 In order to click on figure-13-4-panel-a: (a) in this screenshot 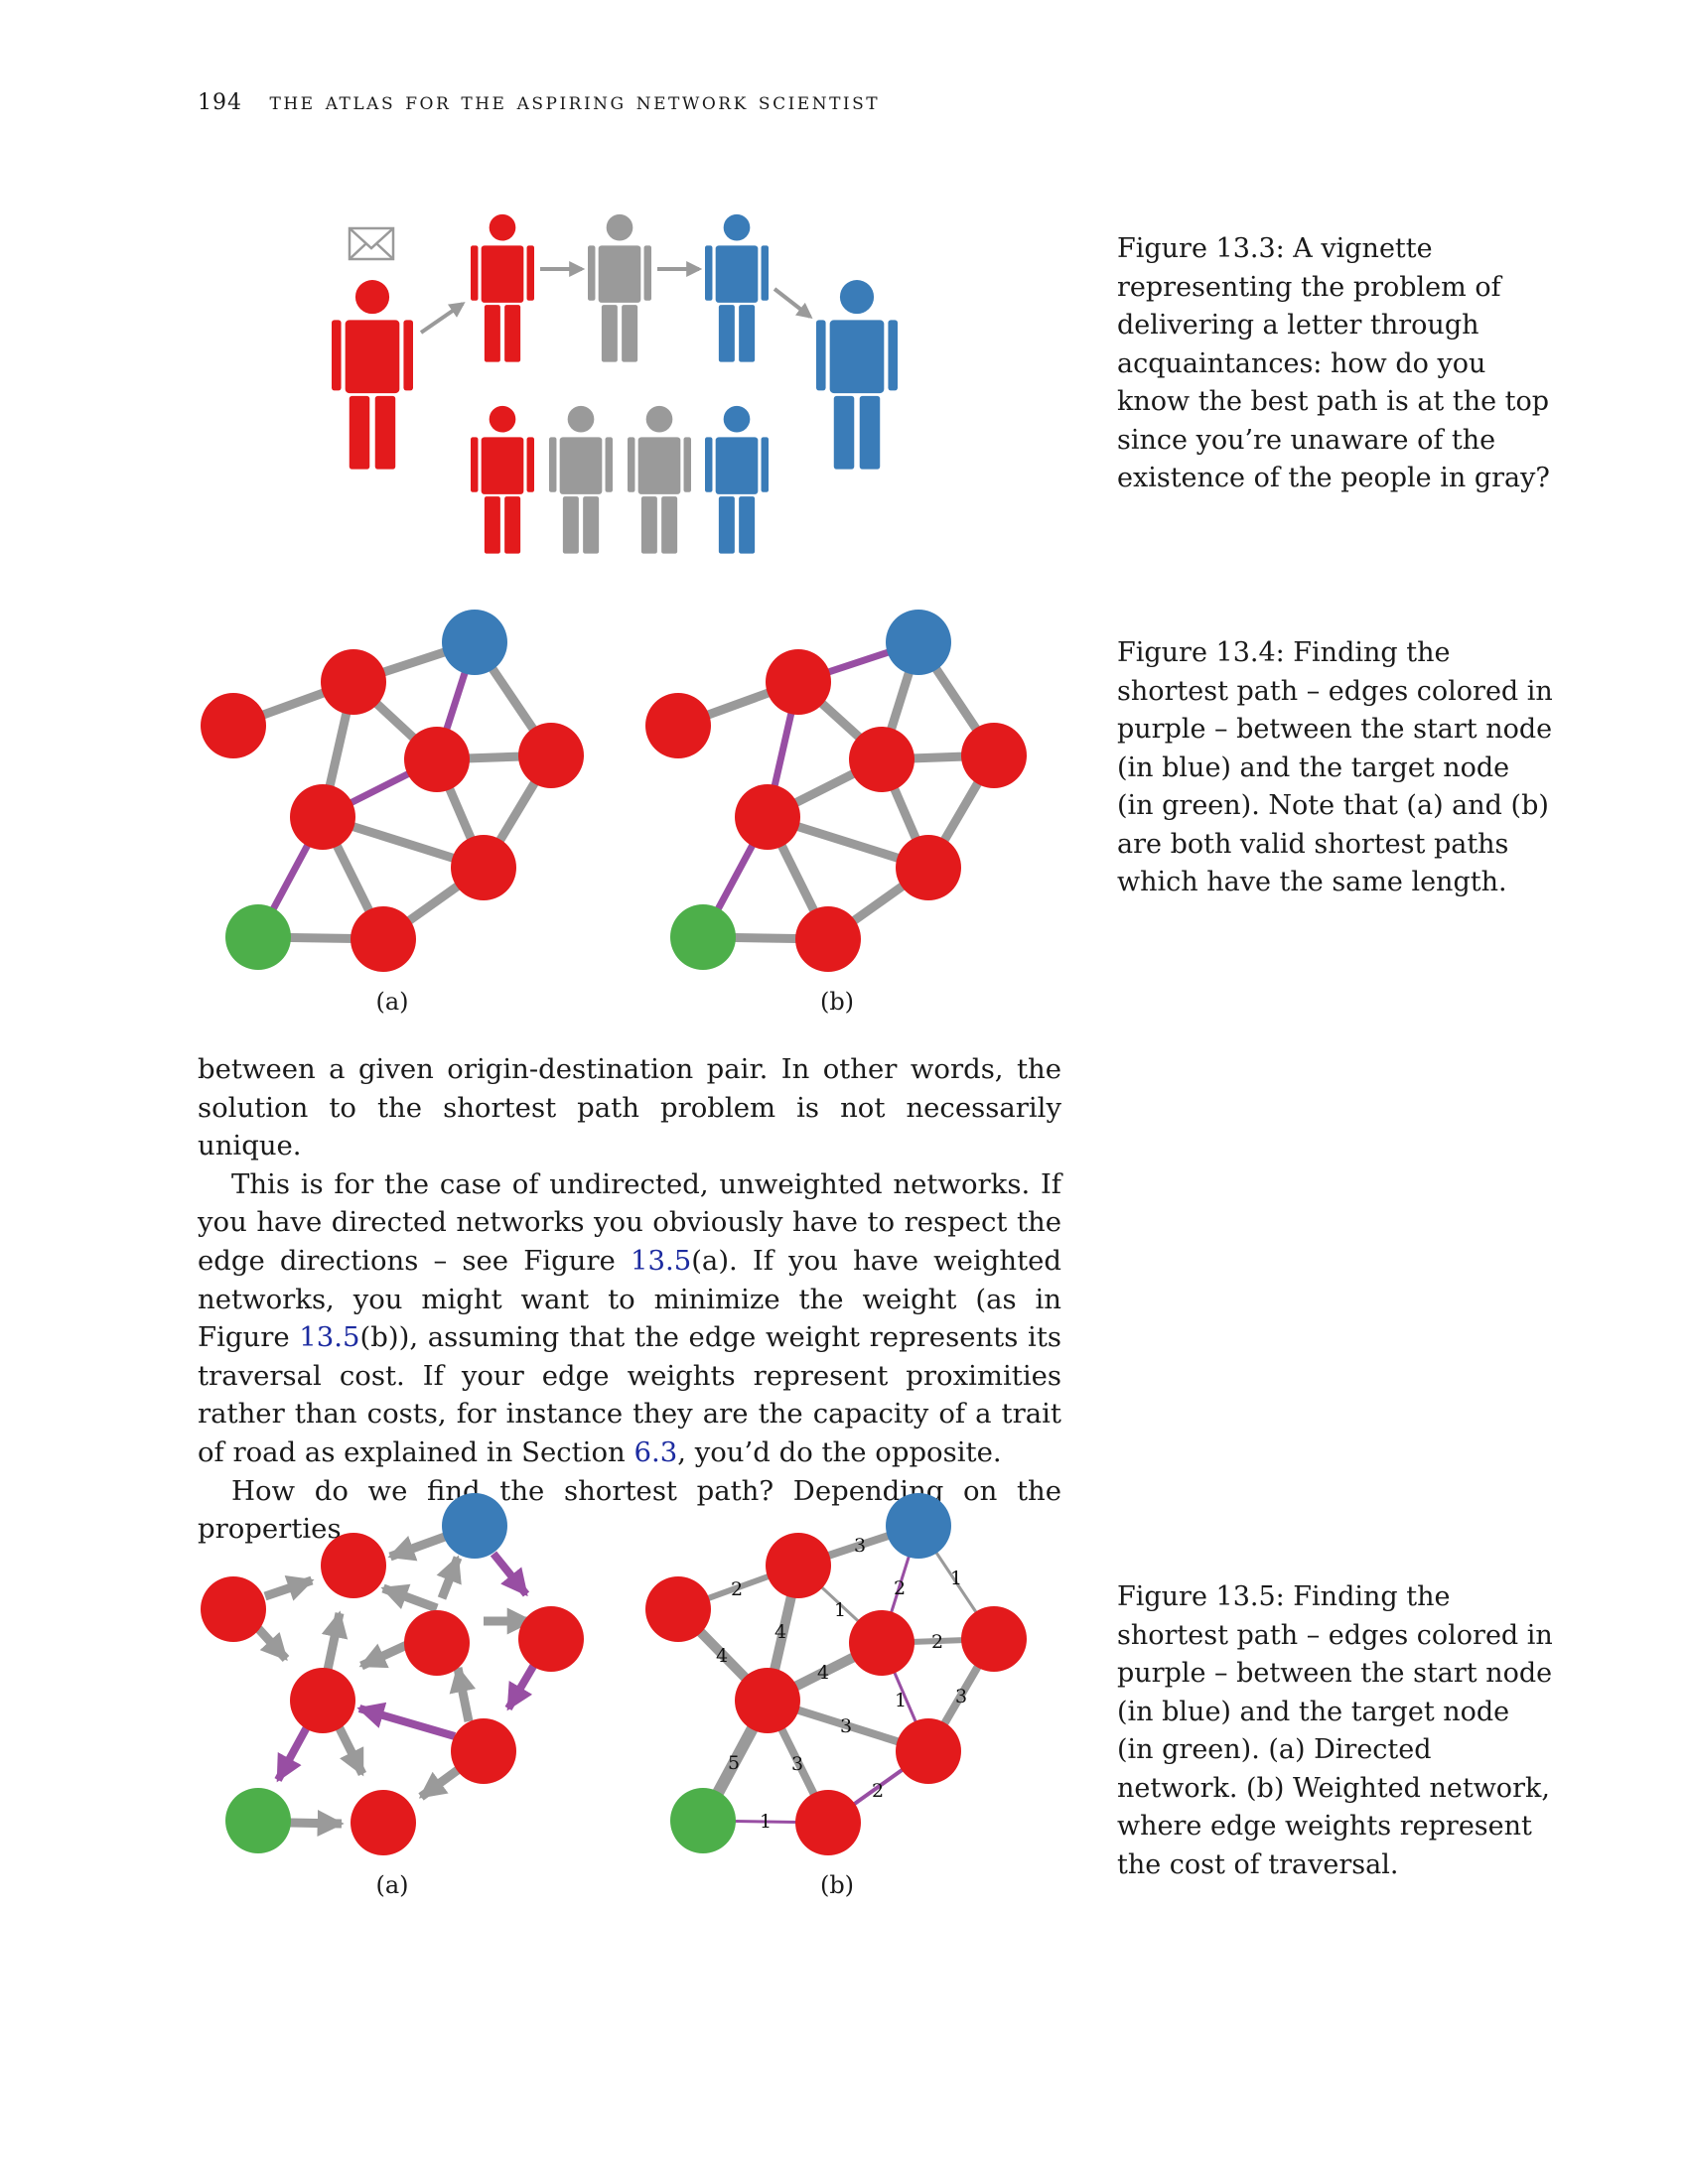, I will do `click(392, 813)`.